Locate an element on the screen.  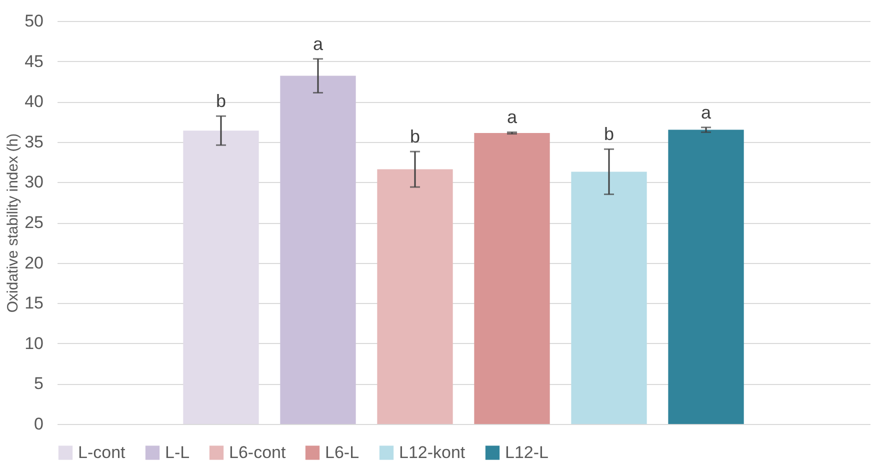
legend-label: L12-kont is located at coordinates (432, 452).